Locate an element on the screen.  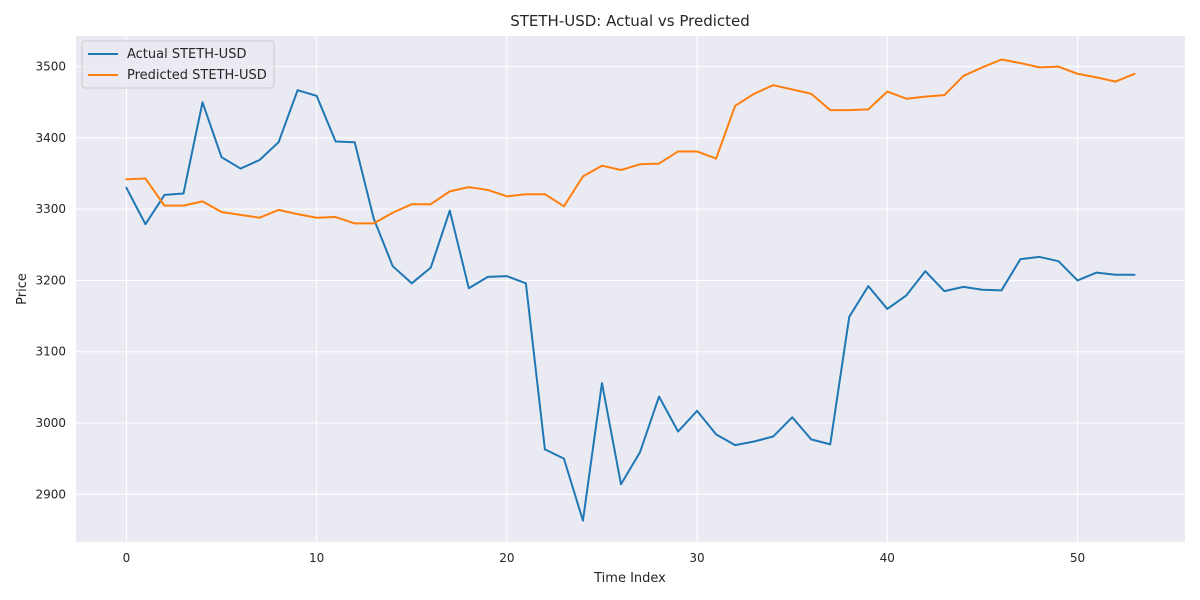
y-tick-labels: 2900 3000 3100 3200 3300 3400 3500 is located at coordinates (50, 281).